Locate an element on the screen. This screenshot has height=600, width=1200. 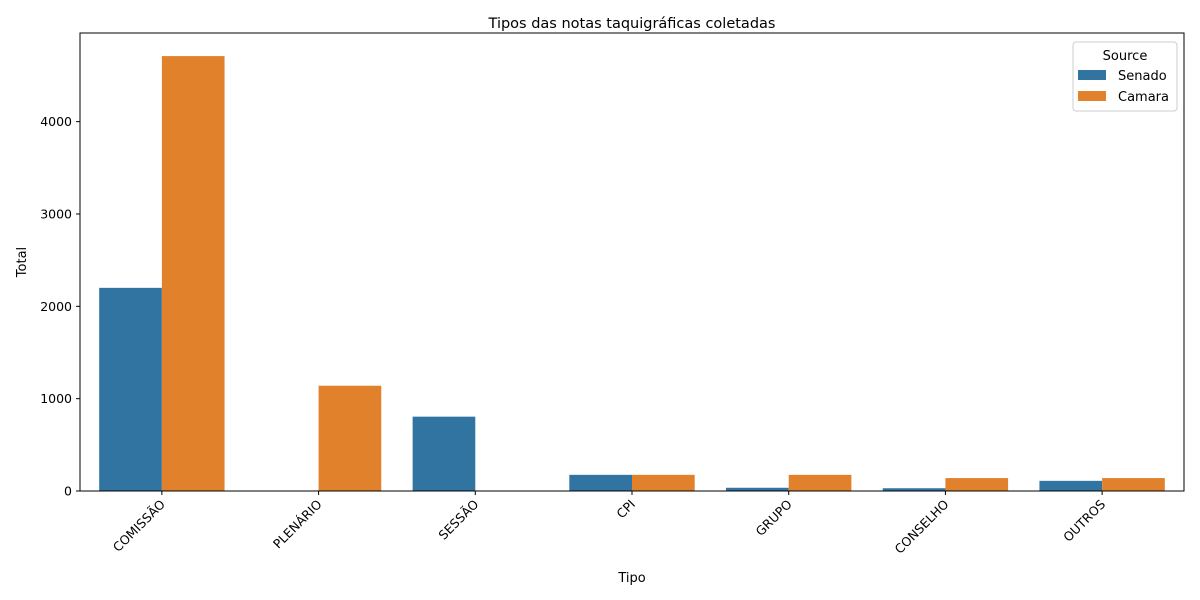
x-tick-label: GRUPO is located at coordinates (773, 517).